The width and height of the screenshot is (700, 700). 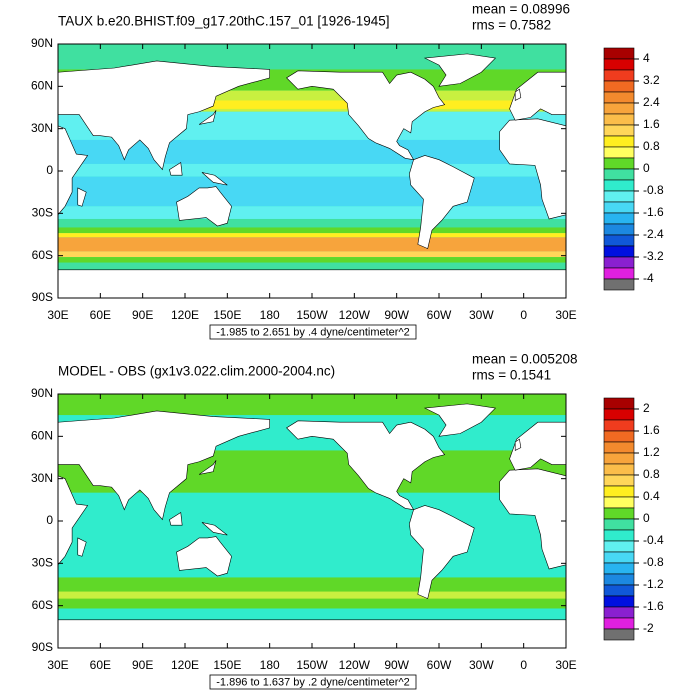 What do you see at coordinates (313, 332) in the screenshot?
I see `info-text: -1.985 to 2.651 by .4 dyne/centimeter^2` at bounding box center [313, 332].